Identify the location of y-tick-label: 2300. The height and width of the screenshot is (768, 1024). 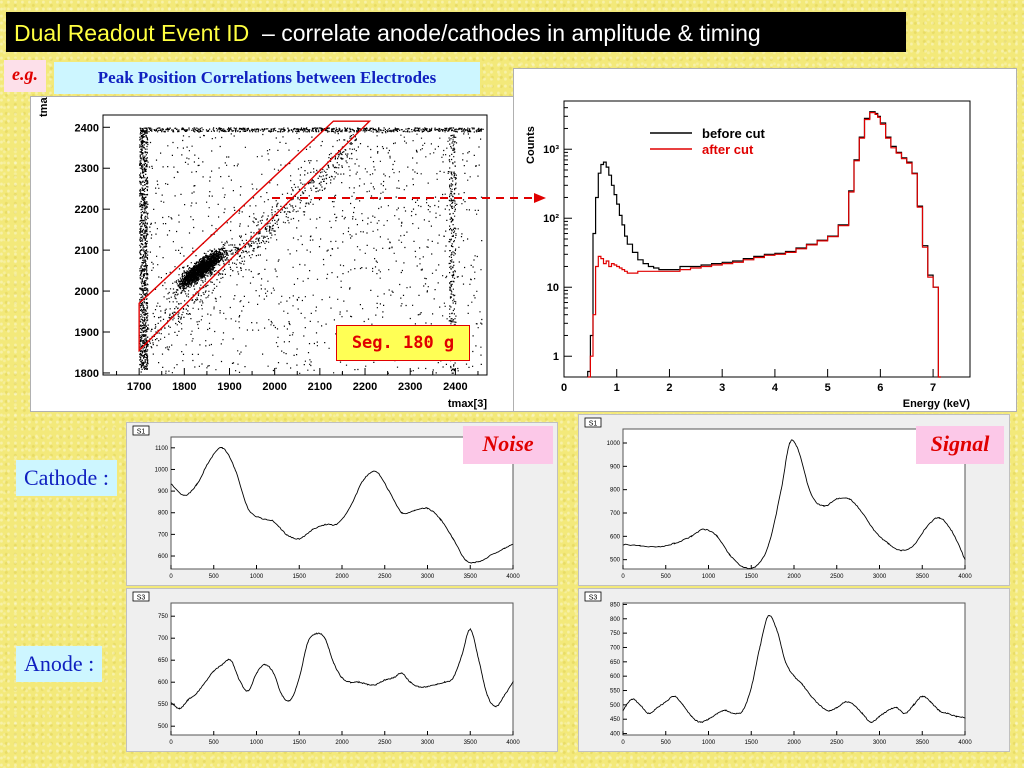
(87, 169).